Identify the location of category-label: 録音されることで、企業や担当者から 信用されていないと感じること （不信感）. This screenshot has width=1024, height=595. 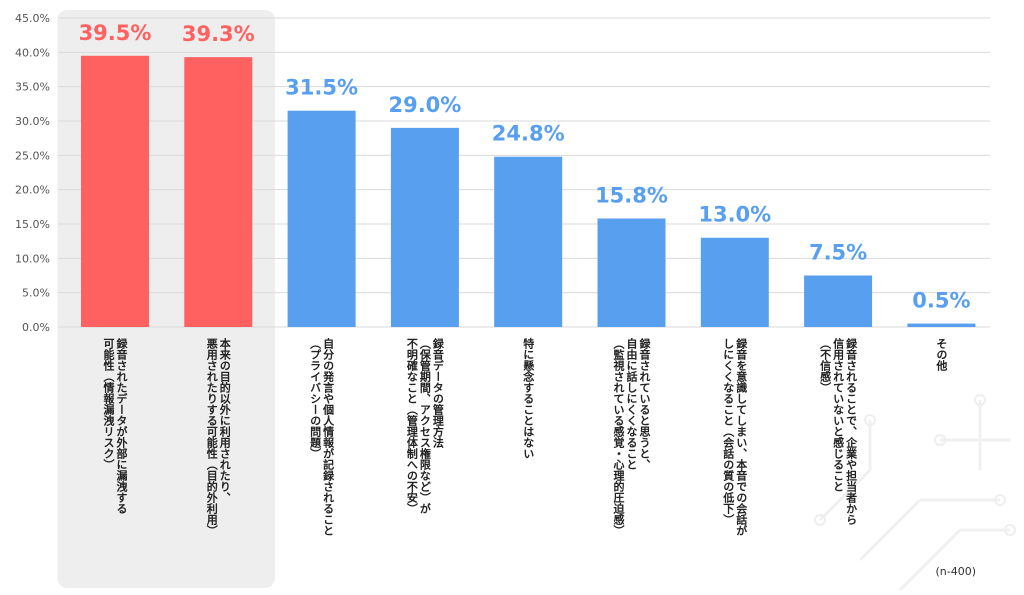
(838, 431).